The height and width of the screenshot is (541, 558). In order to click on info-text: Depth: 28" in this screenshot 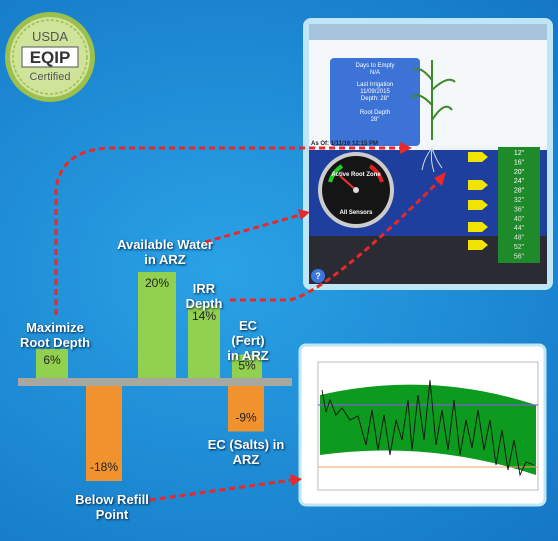, I will do `click(375, 99)`.